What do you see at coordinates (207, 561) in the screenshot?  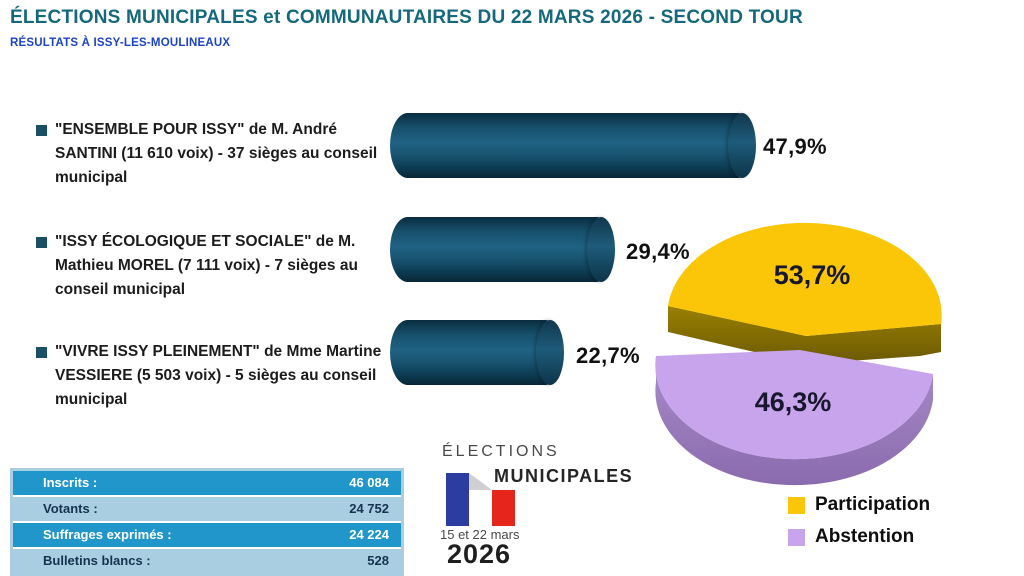 I see `table-row-blancs: Bulletins blancs : 528` at bounding box center [207, 561].